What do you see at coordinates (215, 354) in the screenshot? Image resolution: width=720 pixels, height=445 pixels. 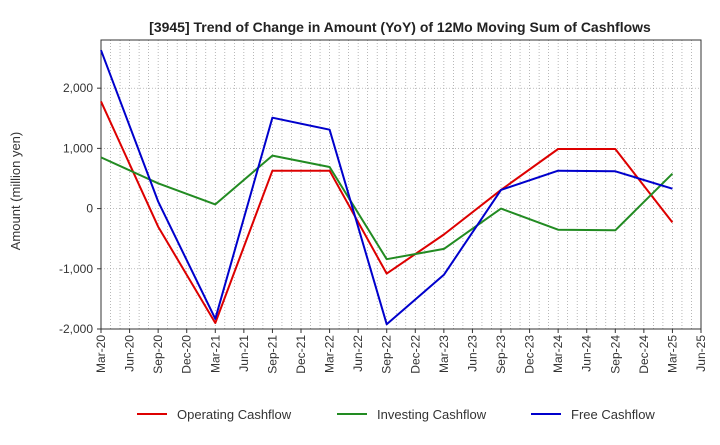 I see `x-tick-label: Mar-21` at bounding box center [215, 354].